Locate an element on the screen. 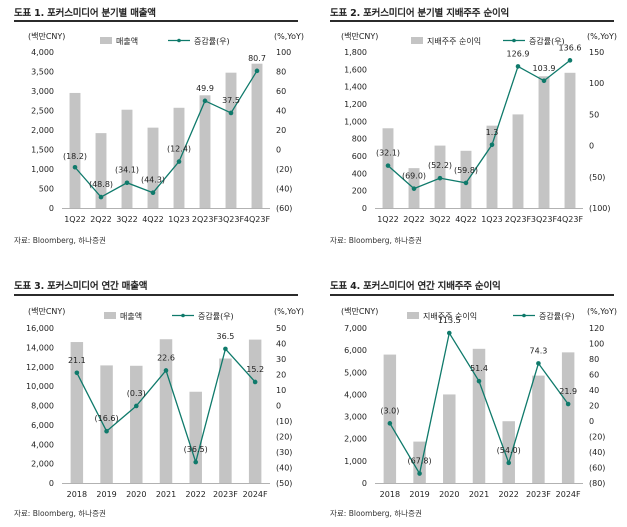 This screenshot has height=527, width=627. left-tick-label: 2,500 is located at coordinates (42, 111).